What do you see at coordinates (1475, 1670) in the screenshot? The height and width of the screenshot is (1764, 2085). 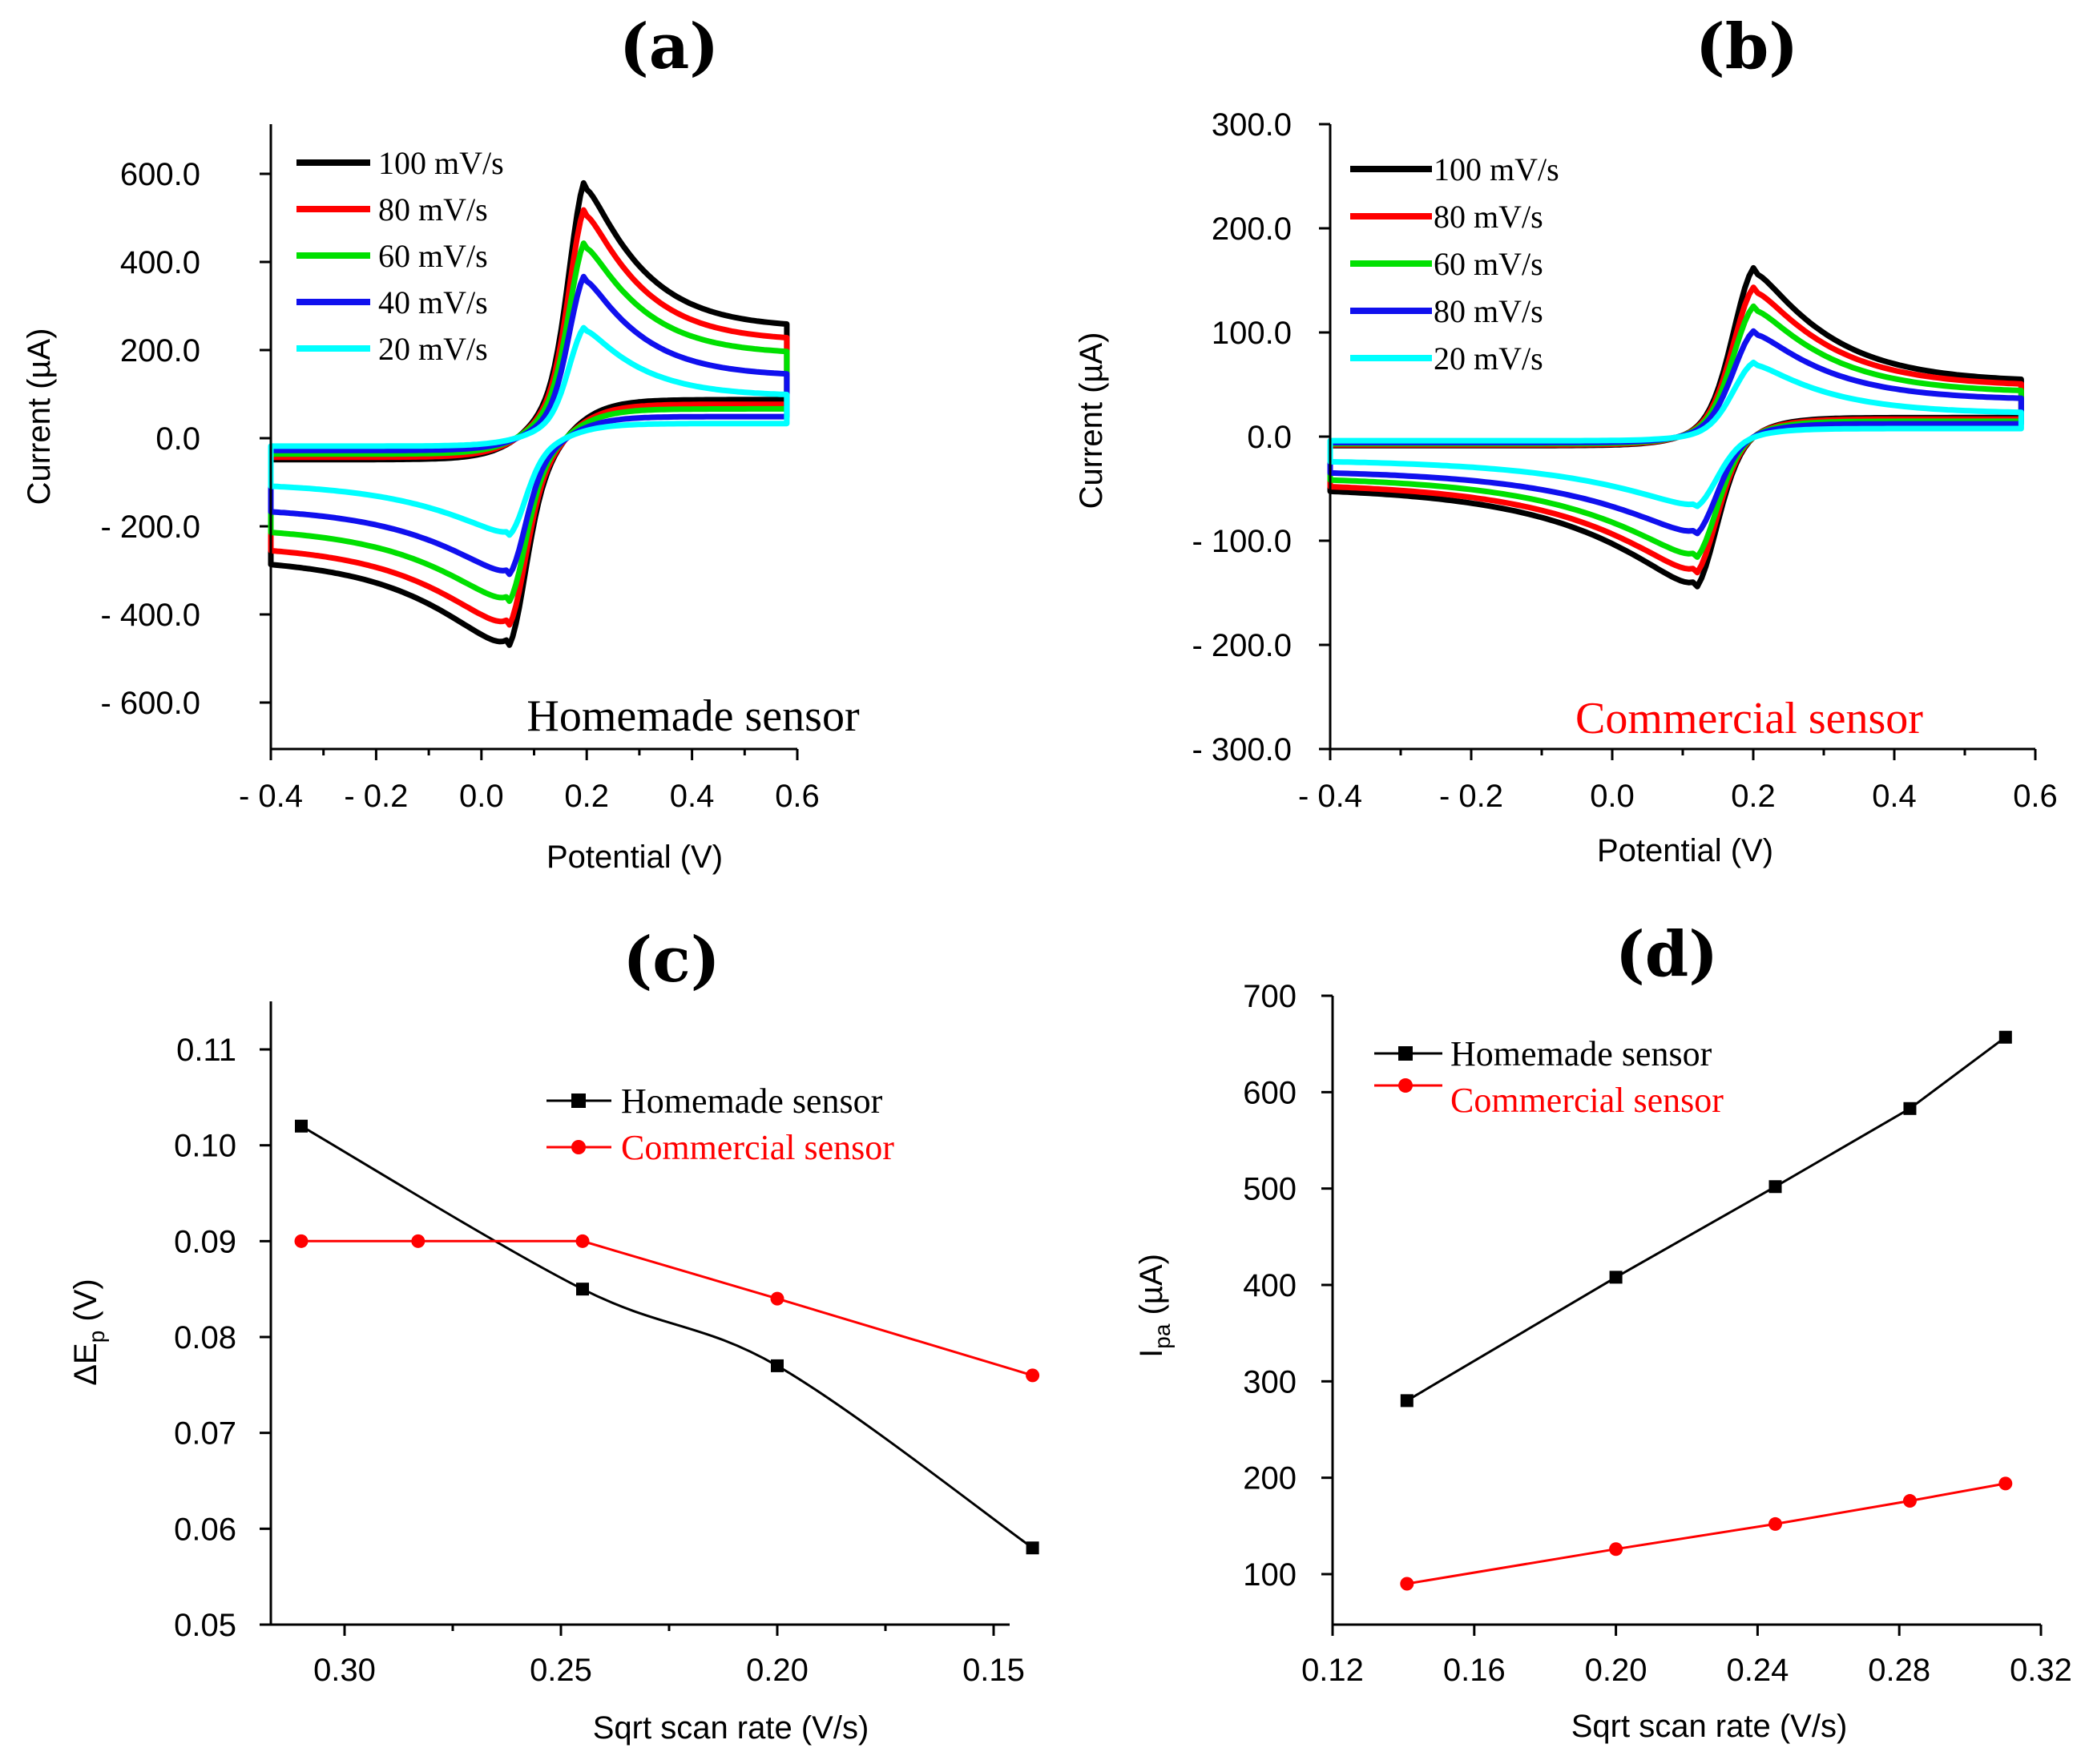 I see `x-tick-label-d-1: 0.16` at bounding box center [1475, 1670].